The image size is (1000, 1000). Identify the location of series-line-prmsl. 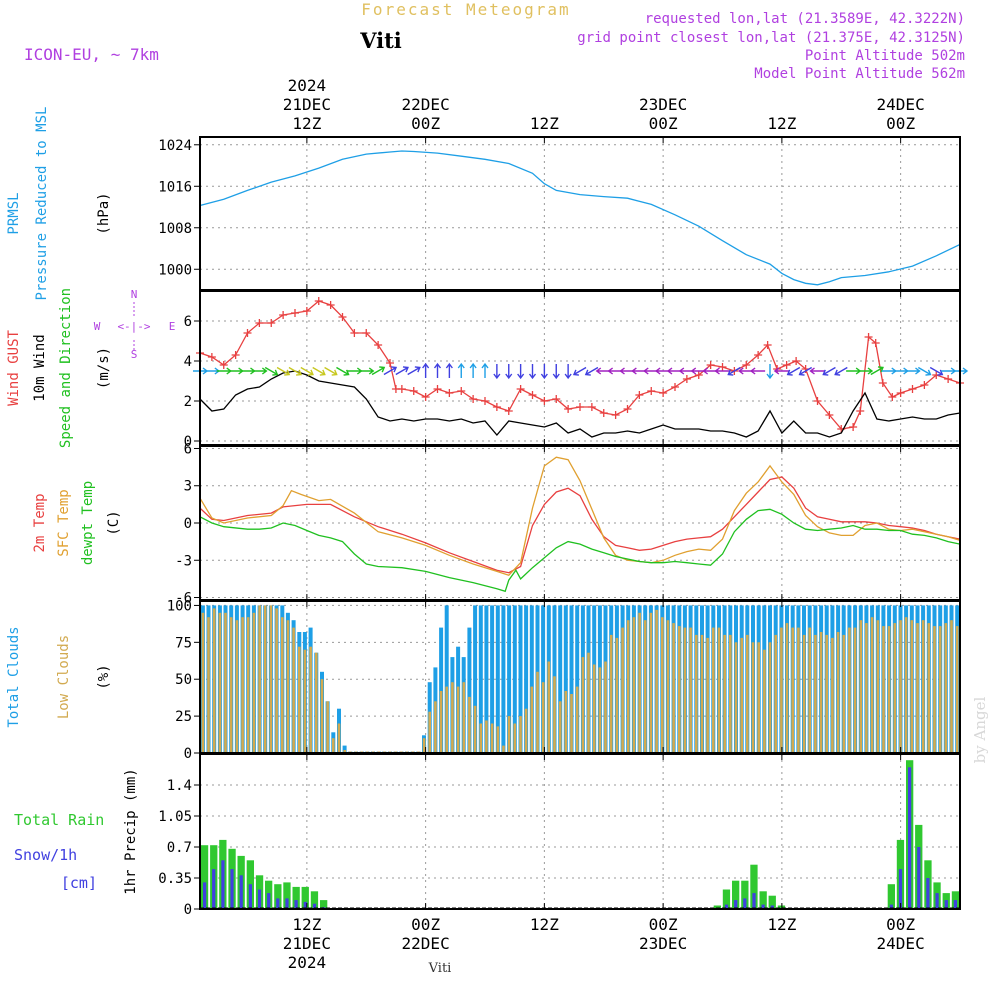
(580, 218).